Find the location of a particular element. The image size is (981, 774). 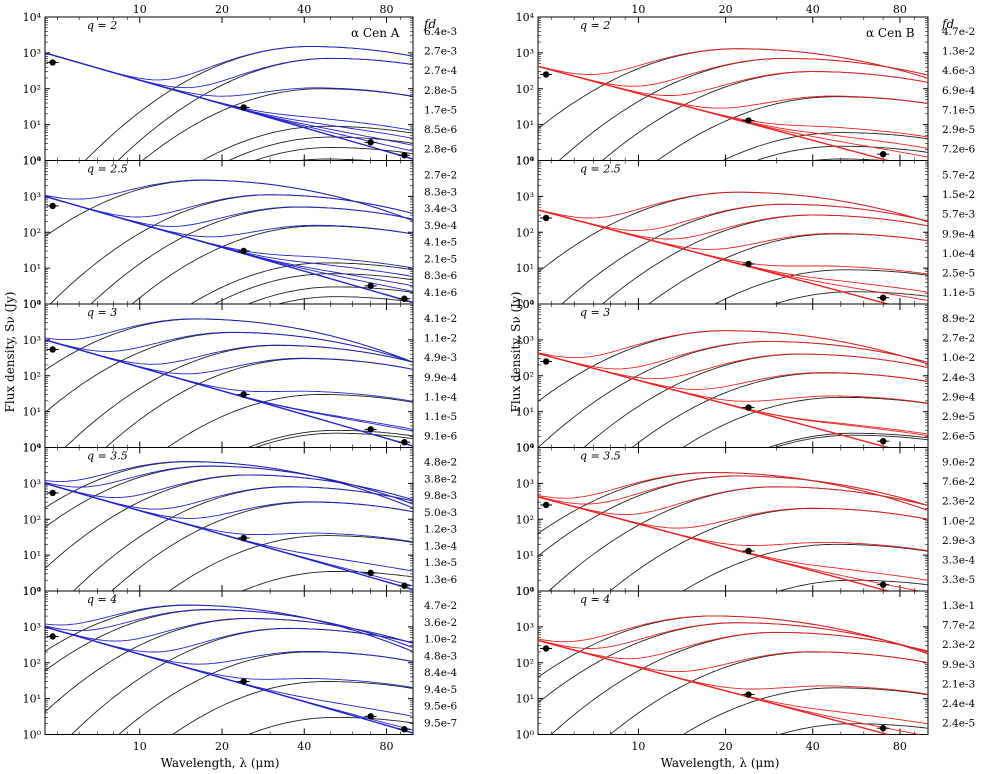

fd-label: 2.8e-5 is located at coordinates (440, 91).